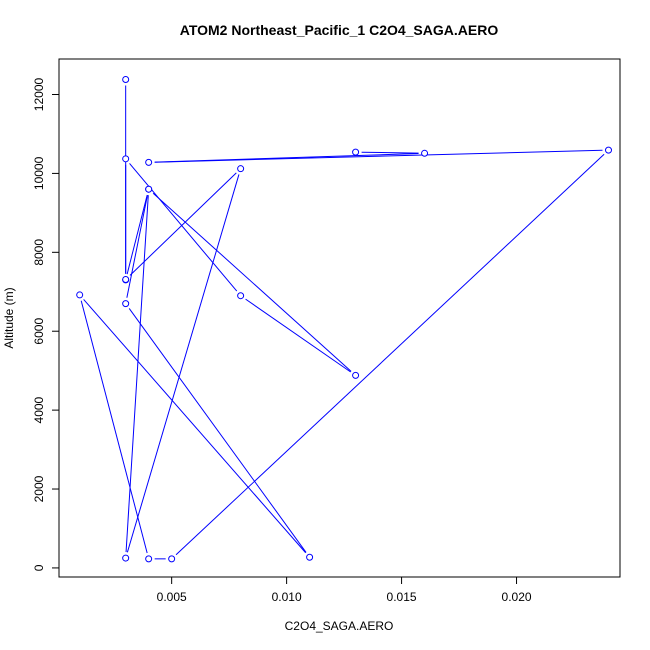  Describe the element at coordinates (39, 331) in the screenshot. I see `y-tick-label: 6000` at that location.